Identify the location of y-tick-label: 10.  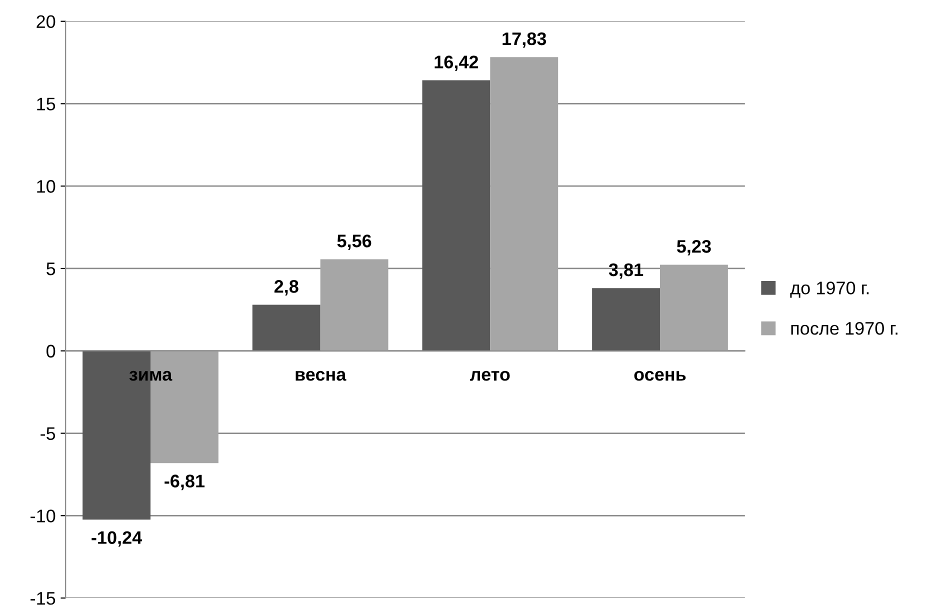
(46, 186).